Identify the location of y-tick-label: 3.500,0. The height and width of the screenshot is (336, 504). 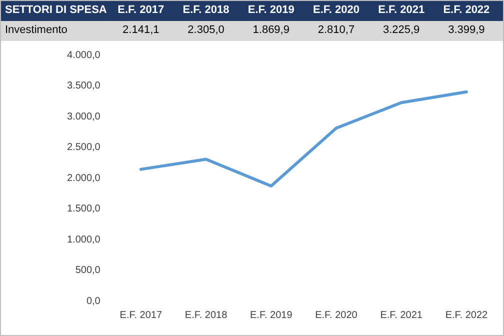
(83, 86).